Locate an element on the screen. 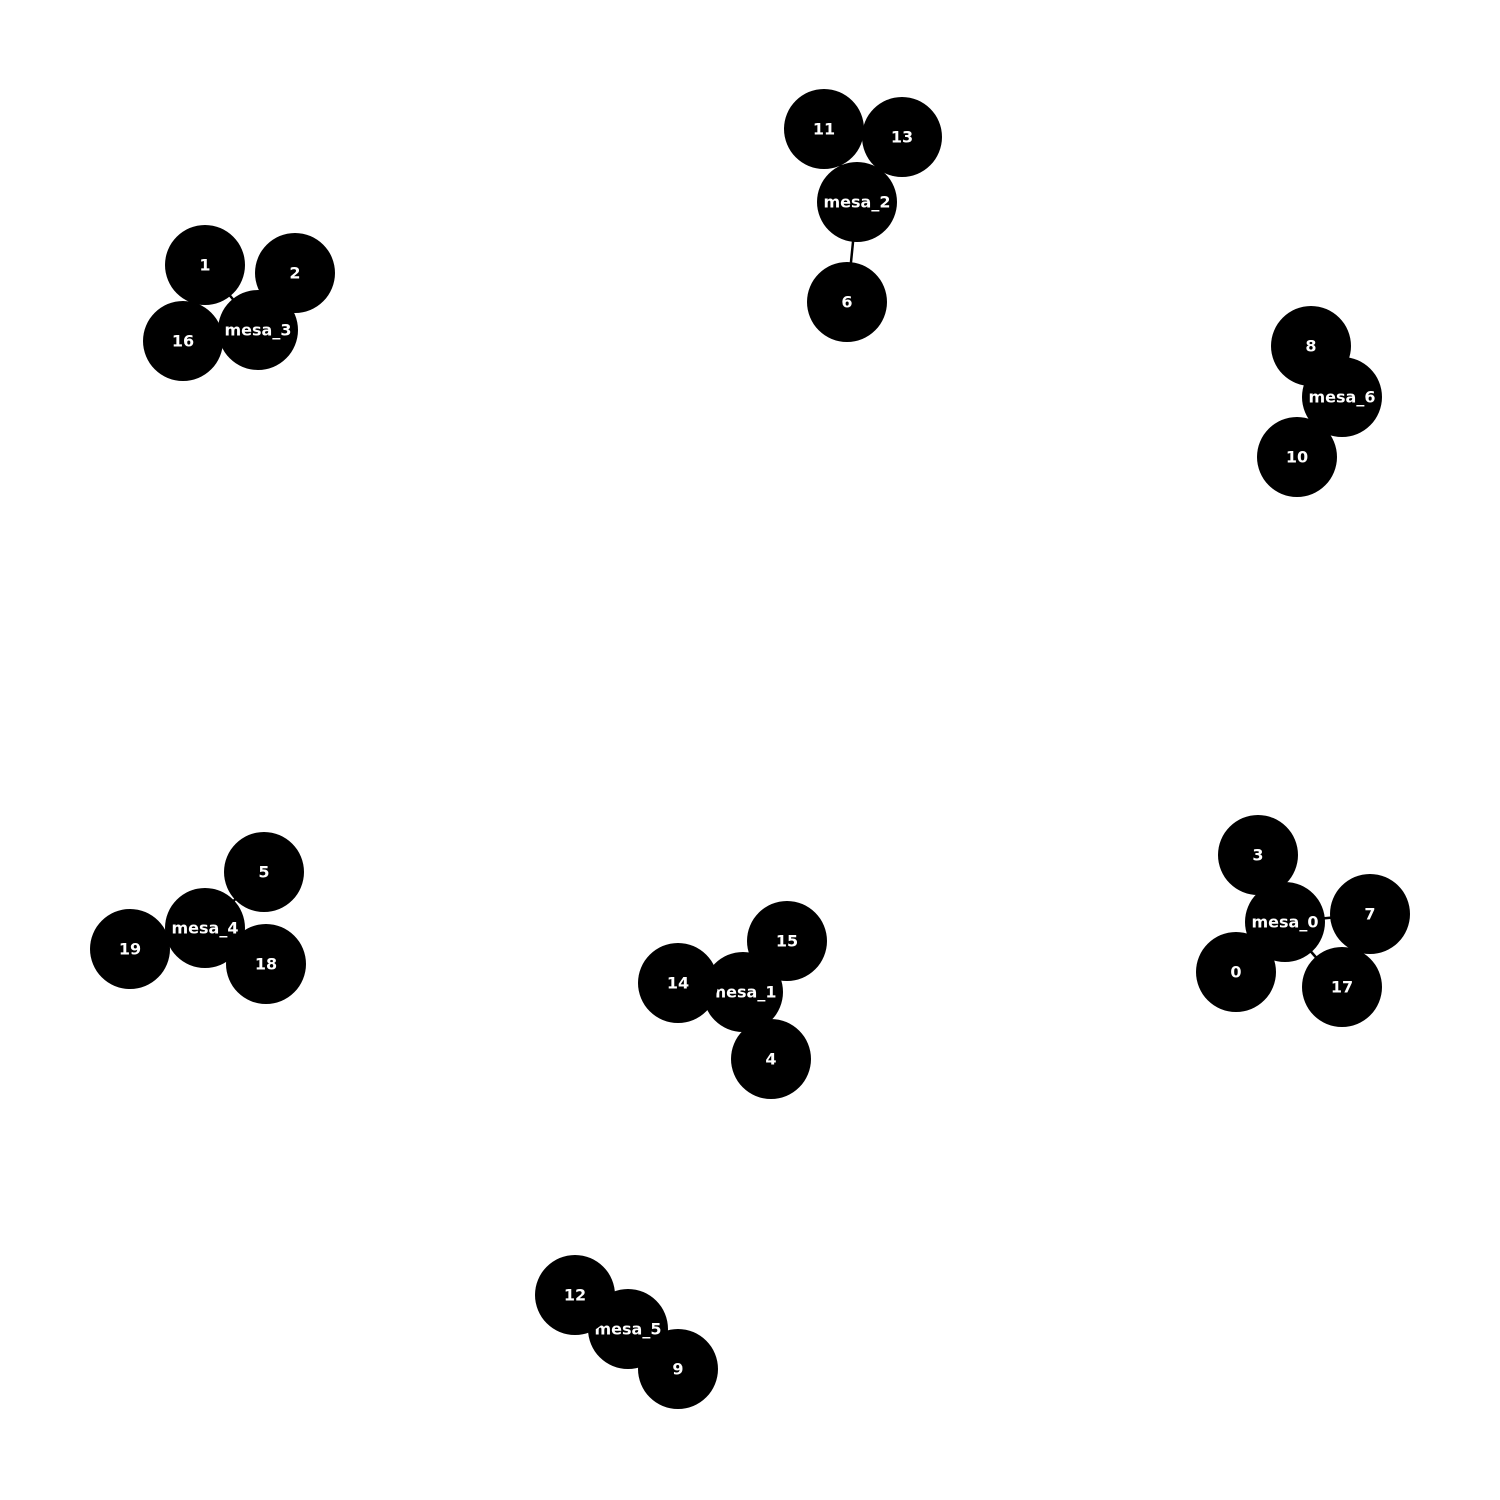 Image resolution: width=1500 pixels, height=1500 pixels. node-5: 5 is located at coordinates (264, 872).